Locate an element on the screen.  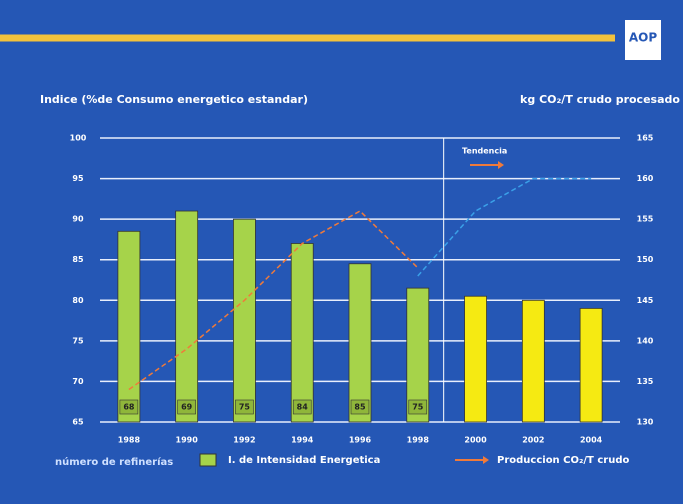
y-tick-label: 80 is located at coordinates (78, 300).